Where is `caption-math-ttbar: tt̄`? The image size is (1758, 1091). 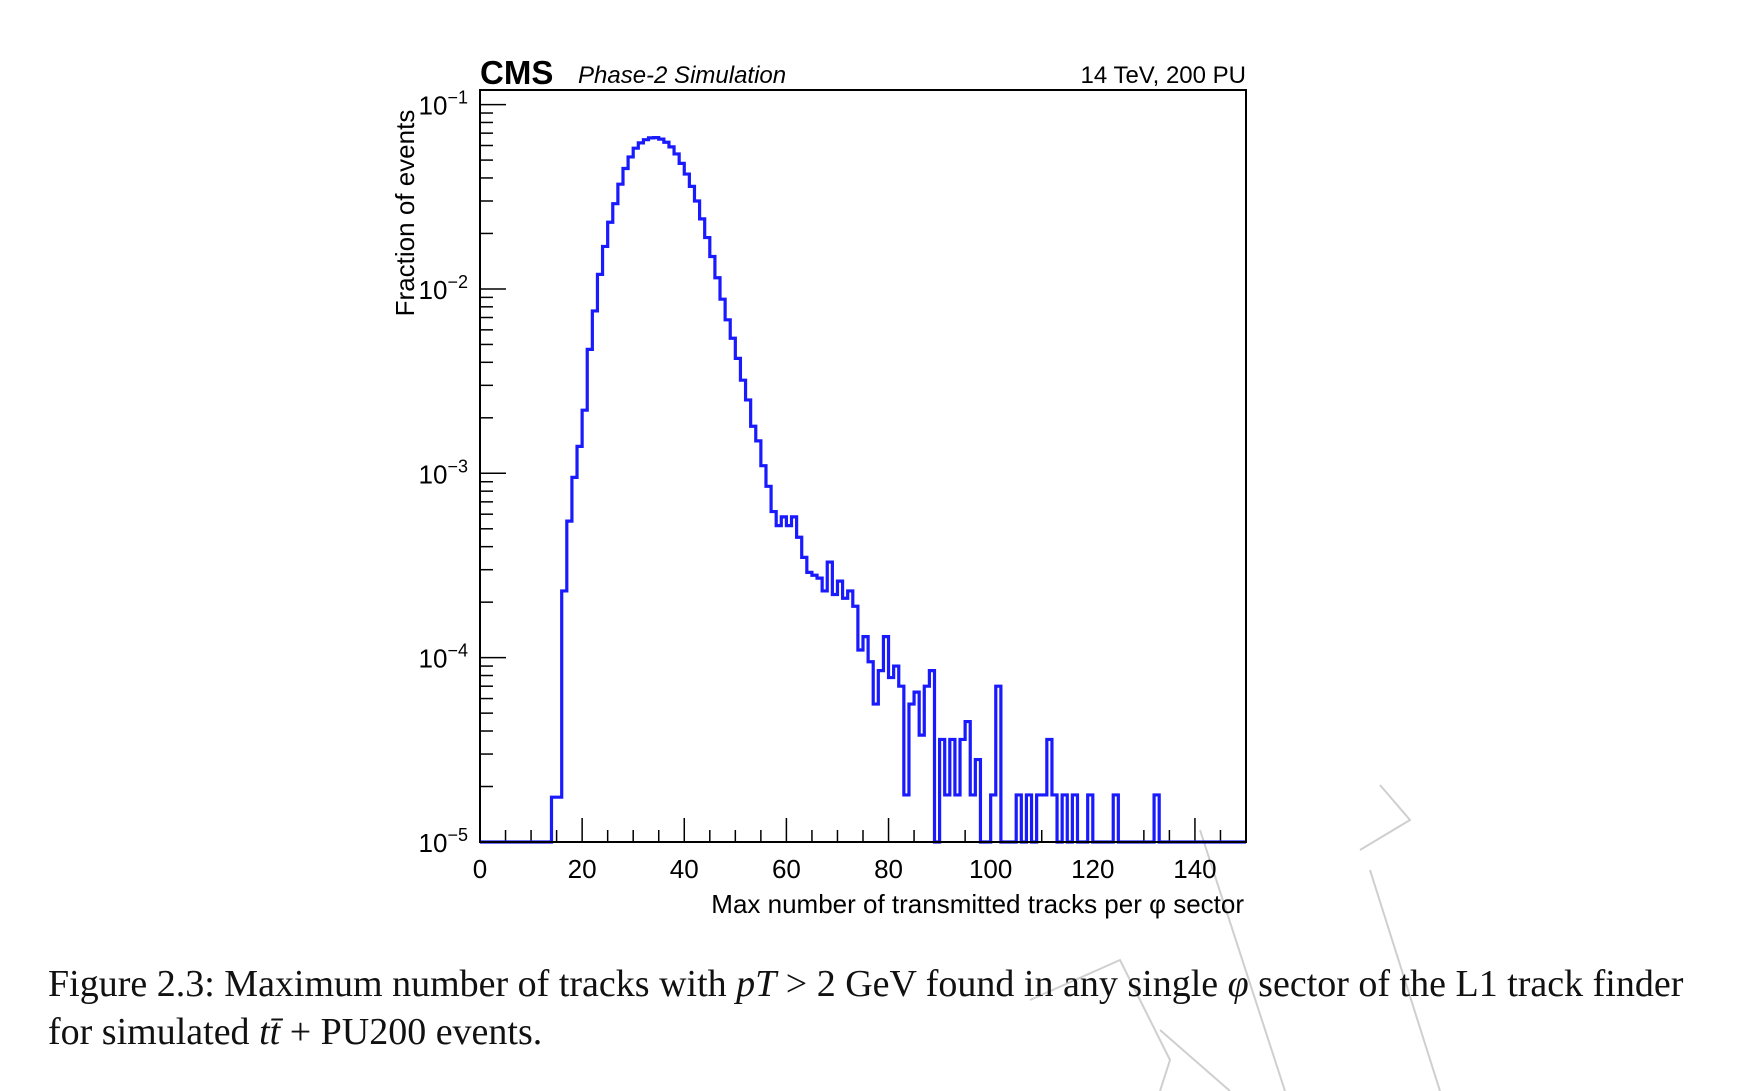
caption-math-ttbar: tt̄ is located at coordinates (270, 1032).